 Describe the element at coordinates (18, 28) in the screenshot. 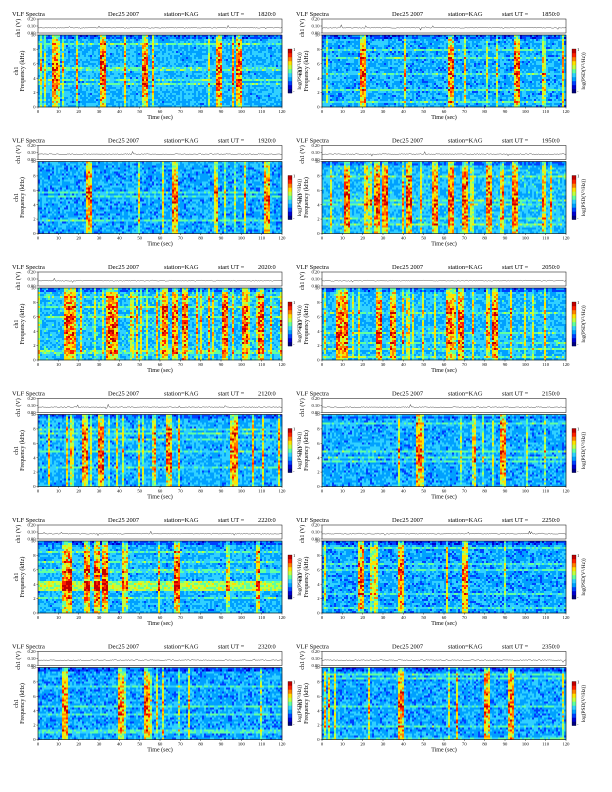

I see `ch1-axis-label: ch1 (V)` at that location.